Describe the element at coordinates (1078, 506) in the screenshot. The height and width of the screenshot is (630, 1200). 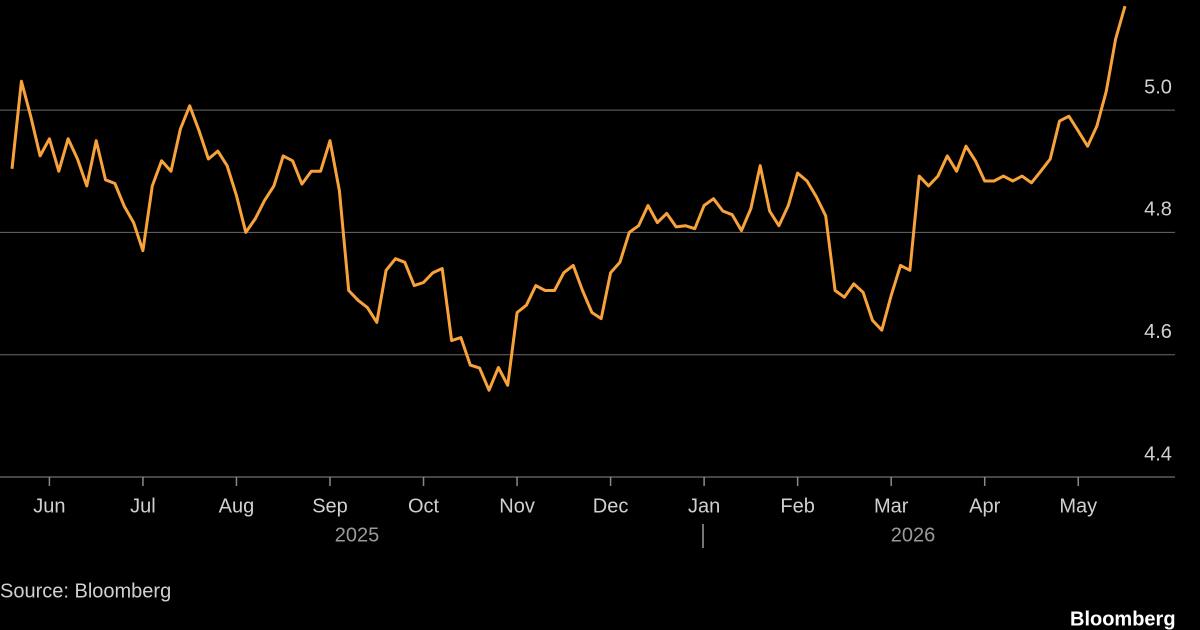
I see `x-tick-label: May` at that location.